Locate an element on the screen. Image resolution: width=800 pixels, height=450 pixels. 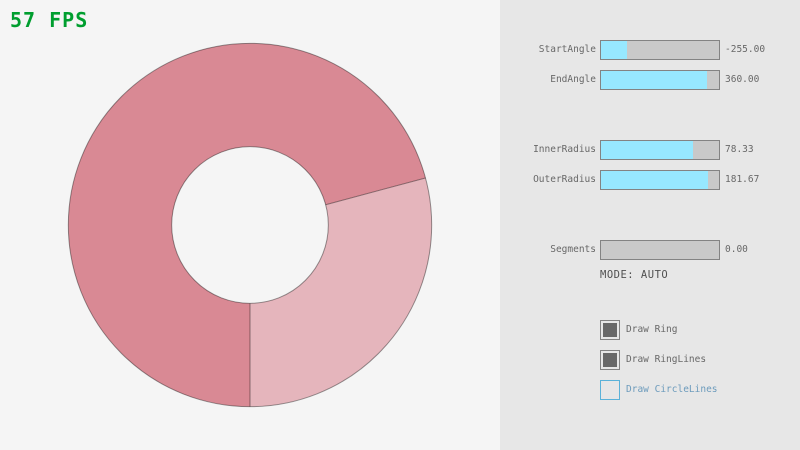
endangle-value: 360.00 is located at coordinates (742, 79).